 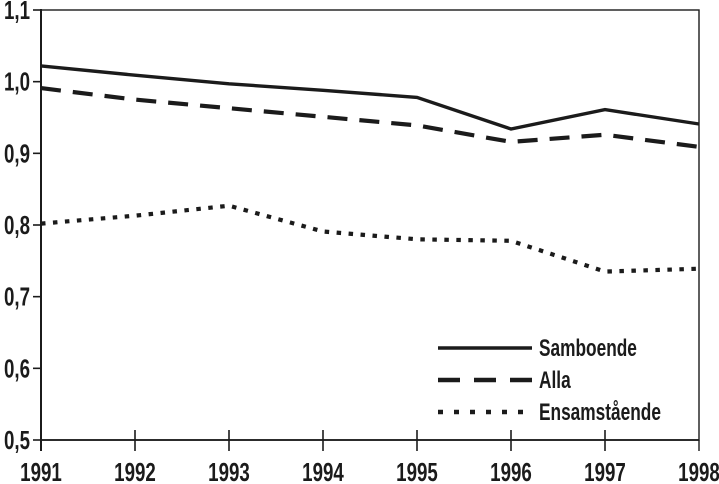 What do you see at coordinates (417, 470) in the screenshot?
I see `x-tick-label: 1995` at bounding box center [417, 470].